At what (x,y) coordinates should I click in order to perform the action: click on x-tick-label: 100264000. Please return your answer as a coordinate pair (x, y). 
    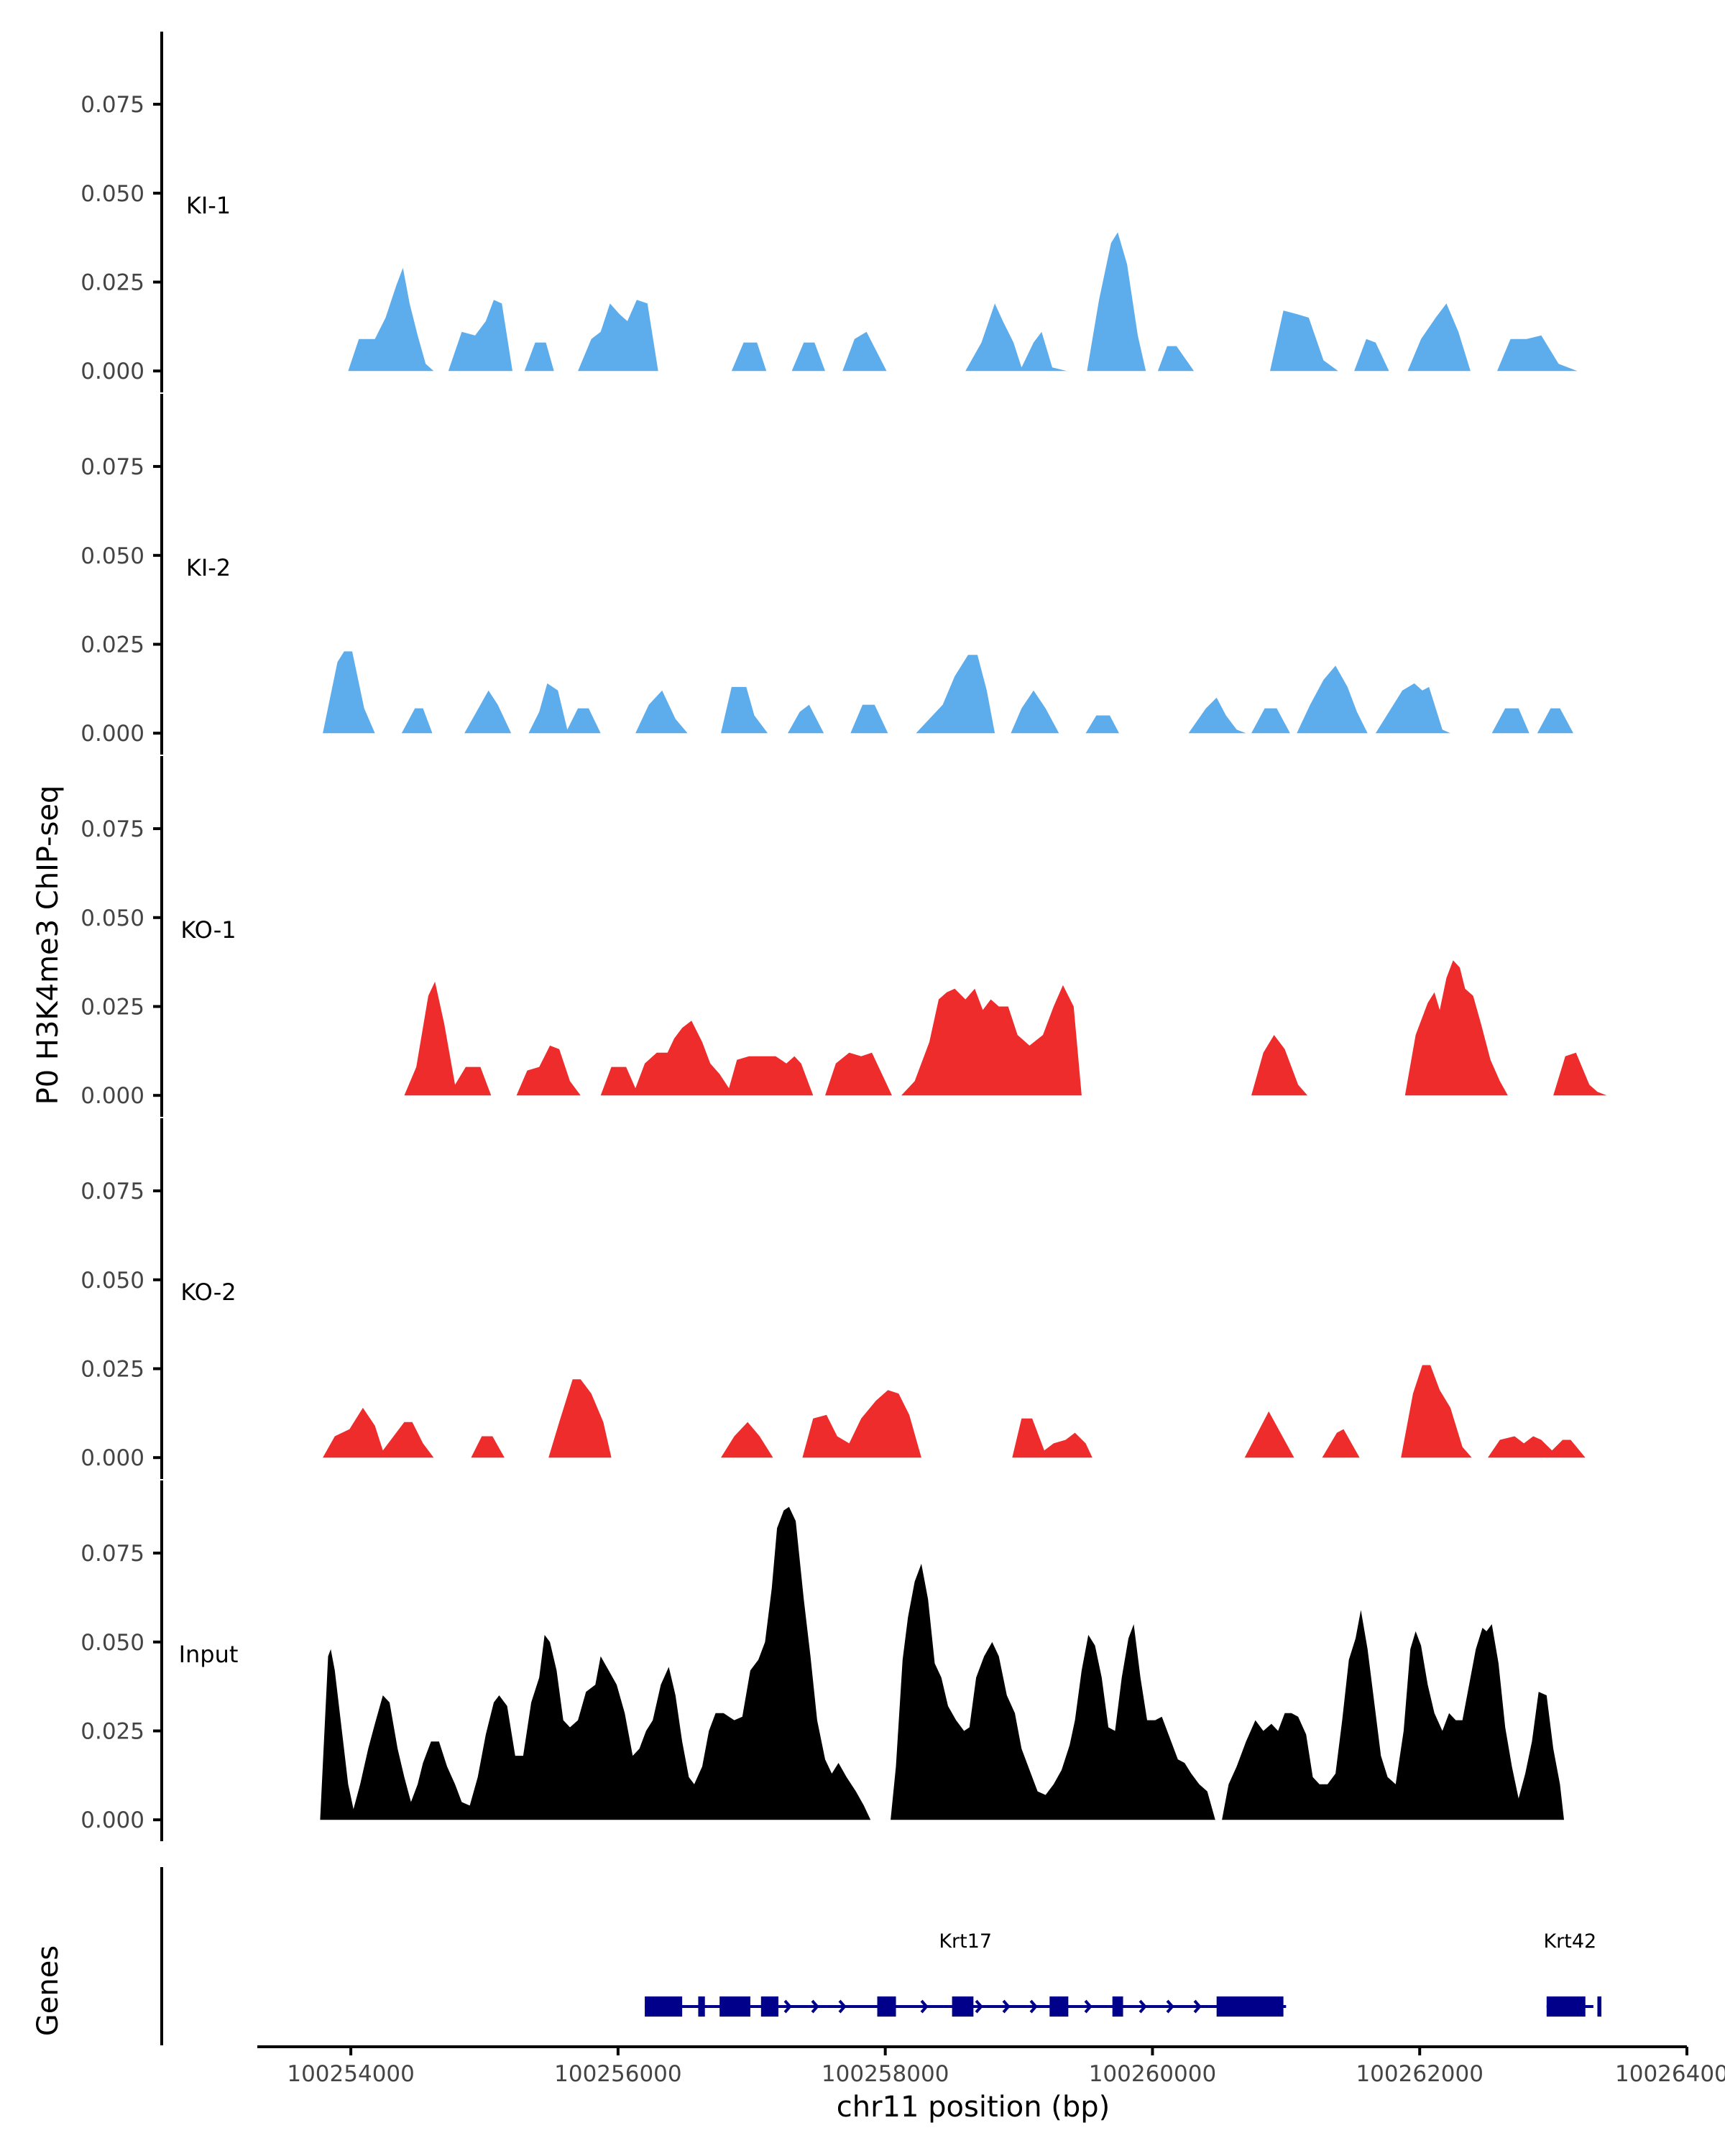
    Looking at the image, I should click on (1670, 2074).